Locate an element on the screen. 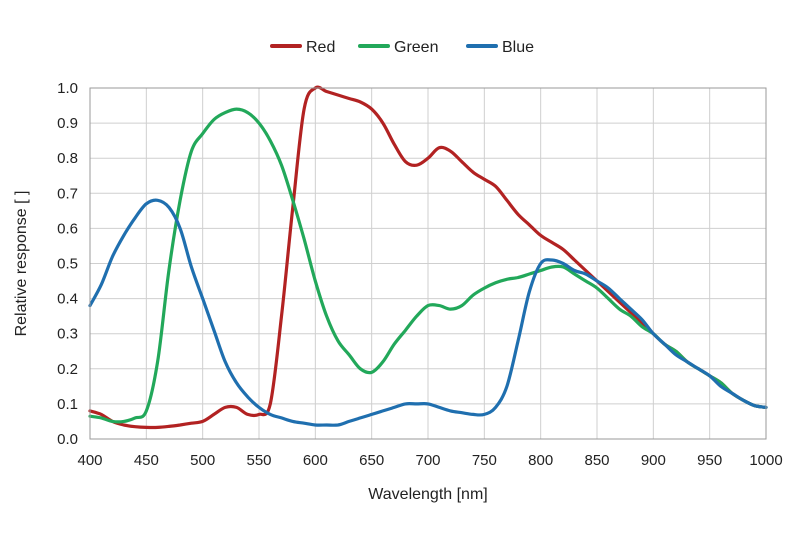 This screenshot has width=800, height=550. y-tick-label: 1.0 is located at coordinates (67, 88).